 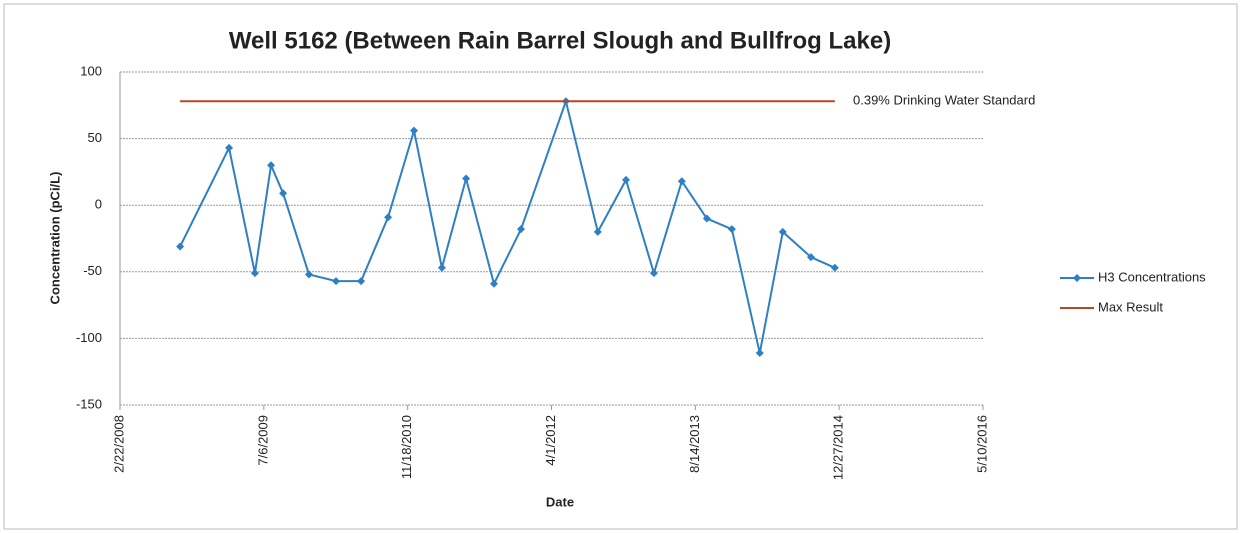 I want to click on y-tick-label: -50, so click(x=92, y=270).